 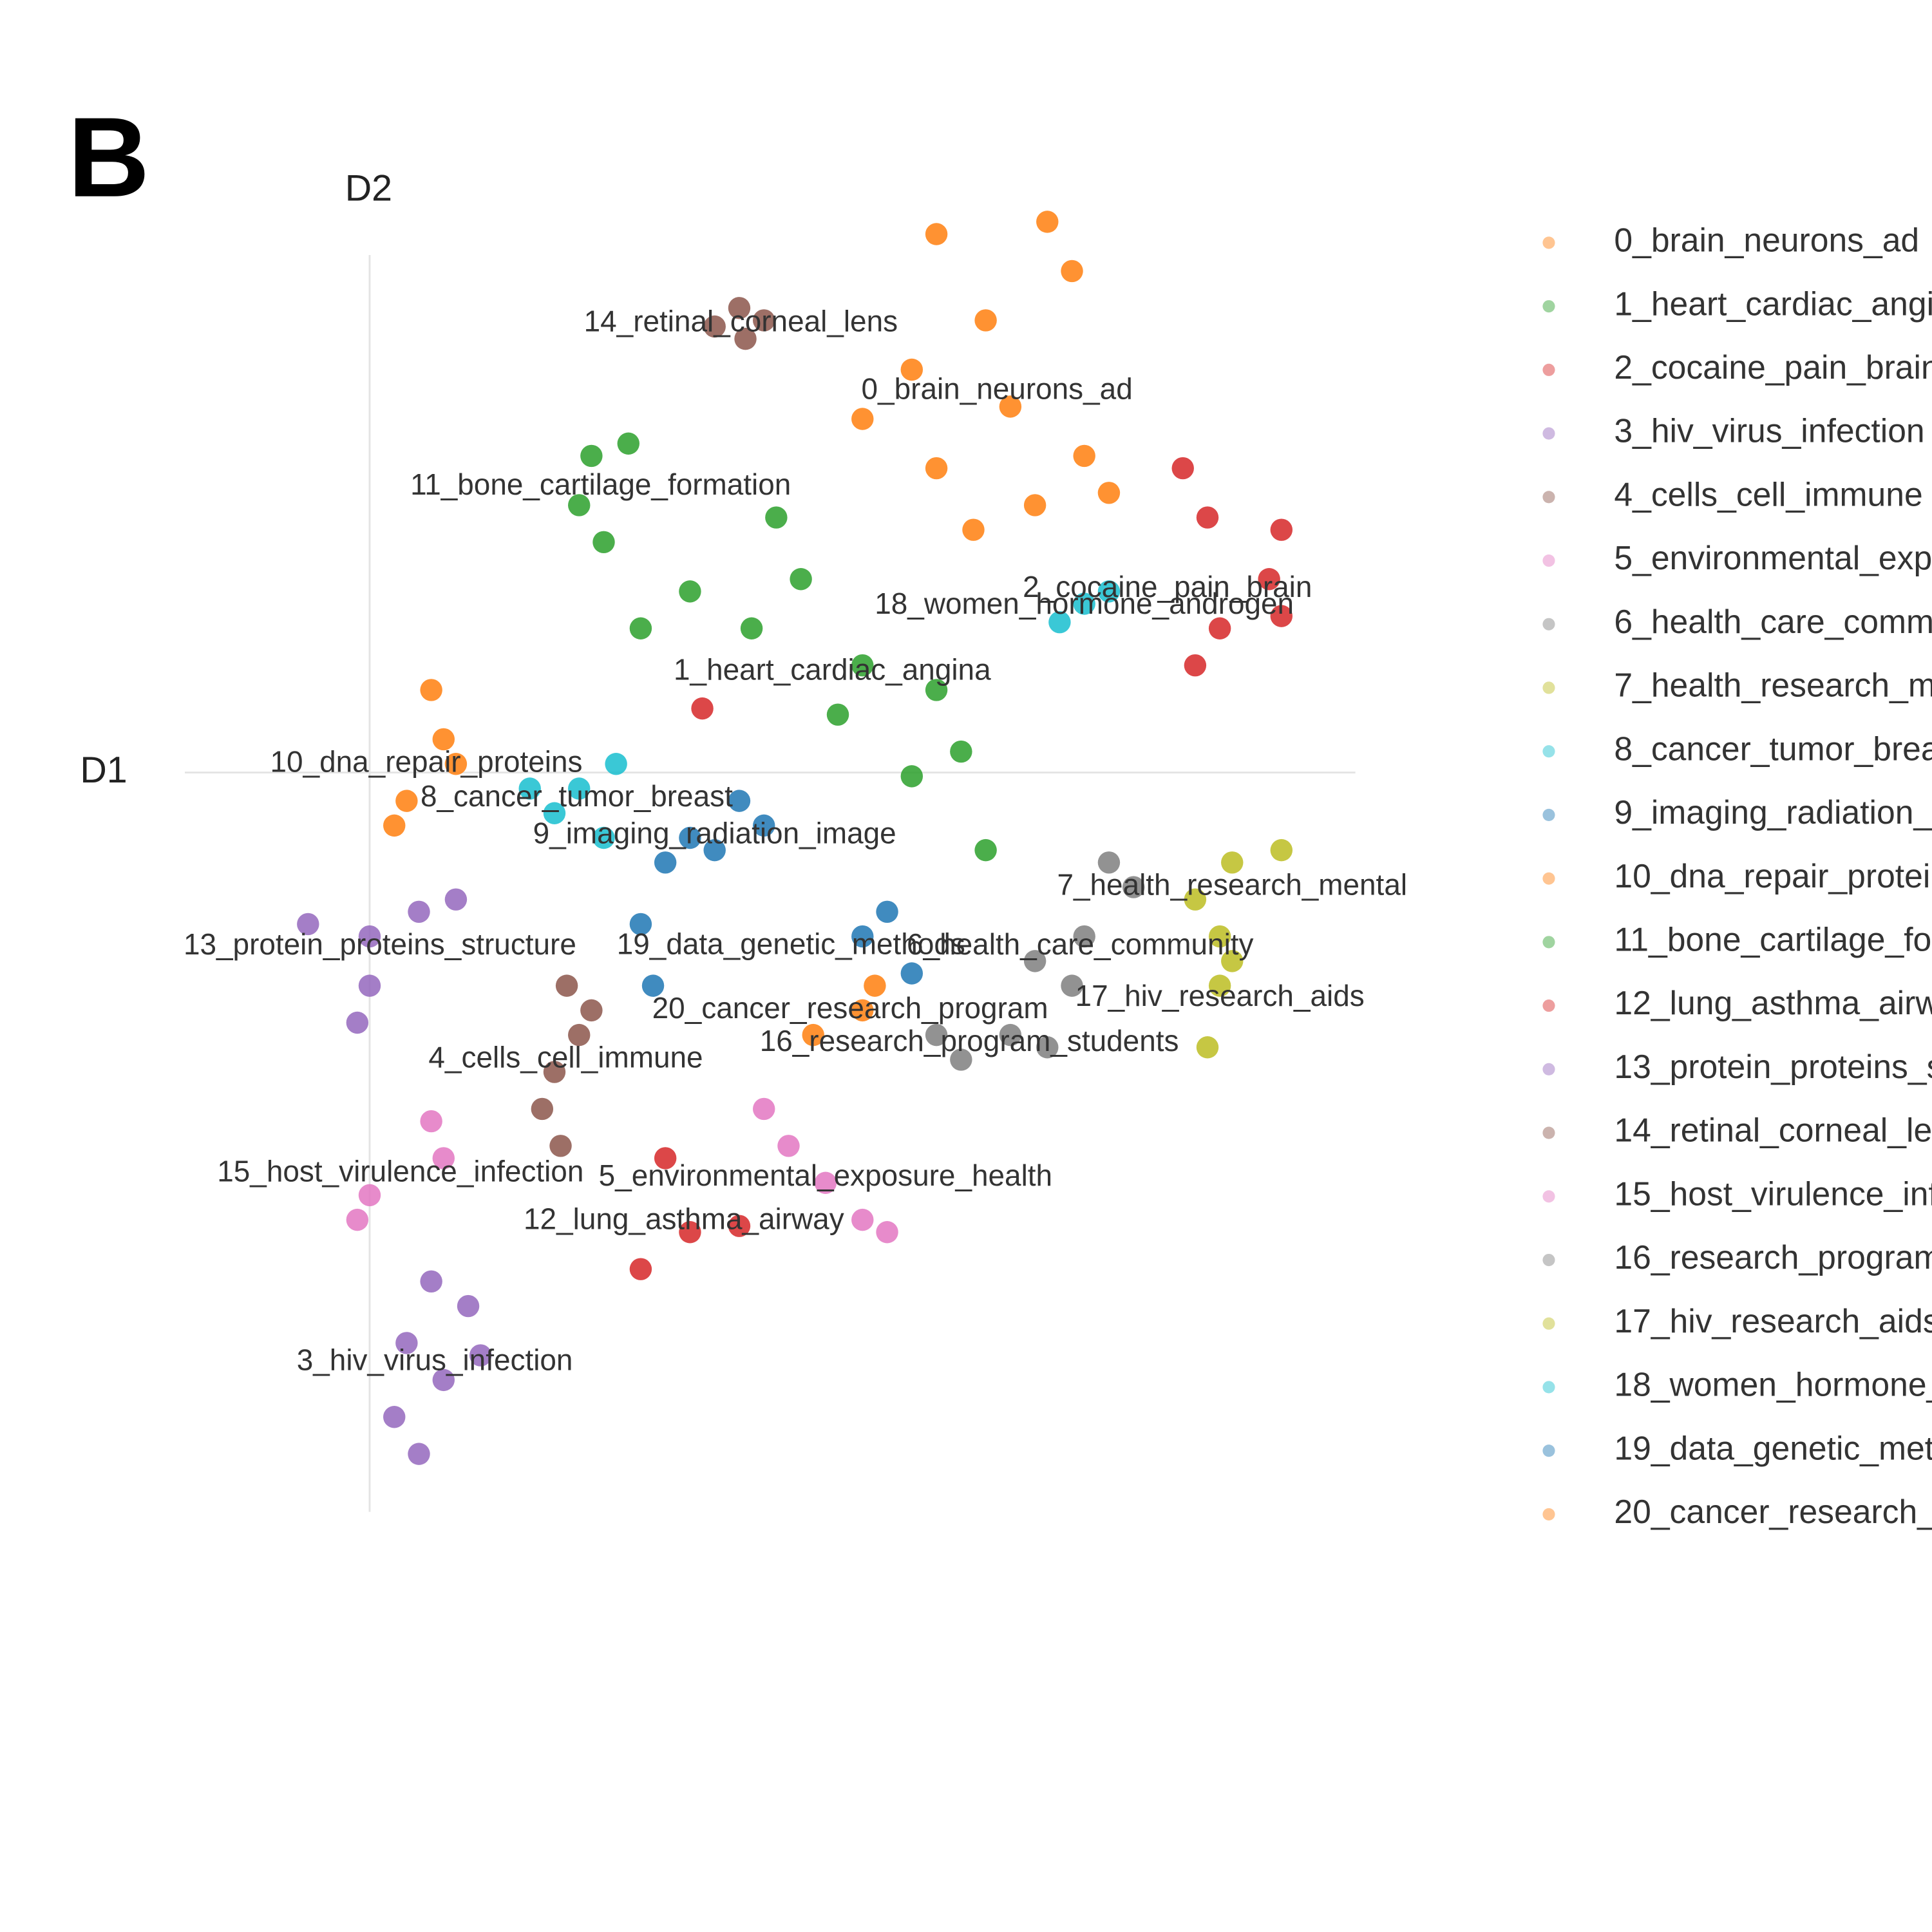 What do you see at coordinates (108, 158) in the screenshot?
I see `panel-label: B` at bounding box center [108, 158].